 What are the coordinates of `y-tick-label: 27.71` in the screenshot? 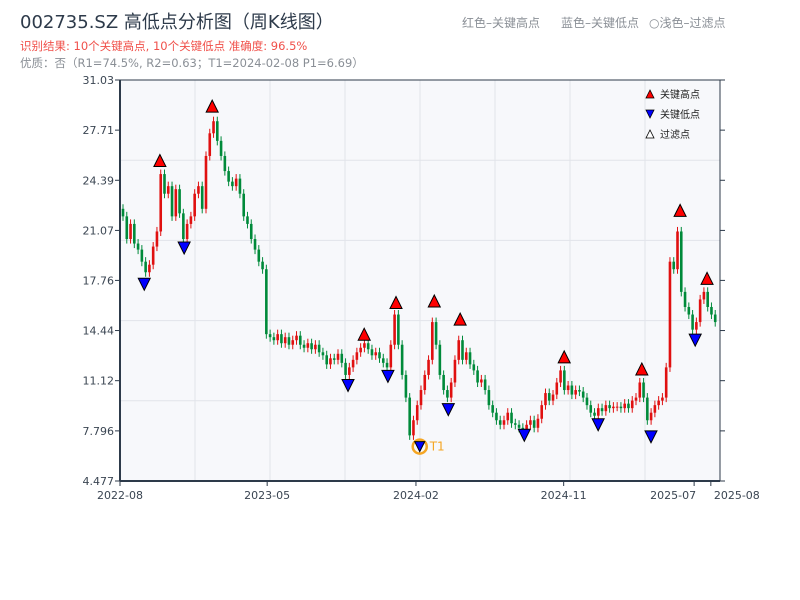 It's located at (99, 130).